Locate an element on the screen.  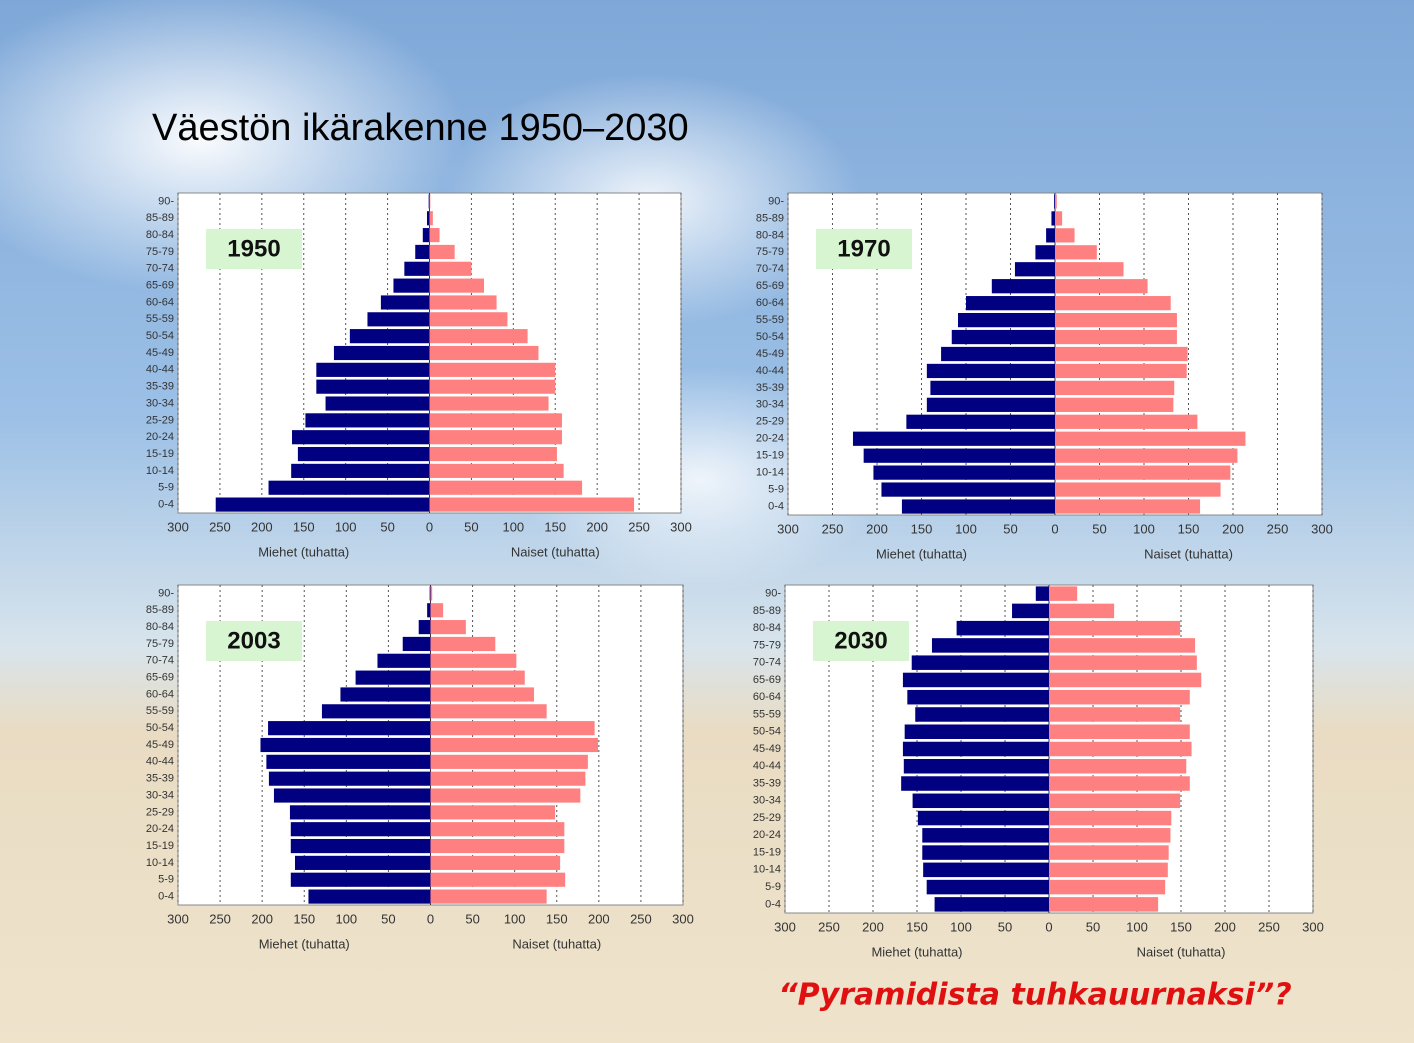
x-tick-label: 150 is located at coordinates (555, 526).